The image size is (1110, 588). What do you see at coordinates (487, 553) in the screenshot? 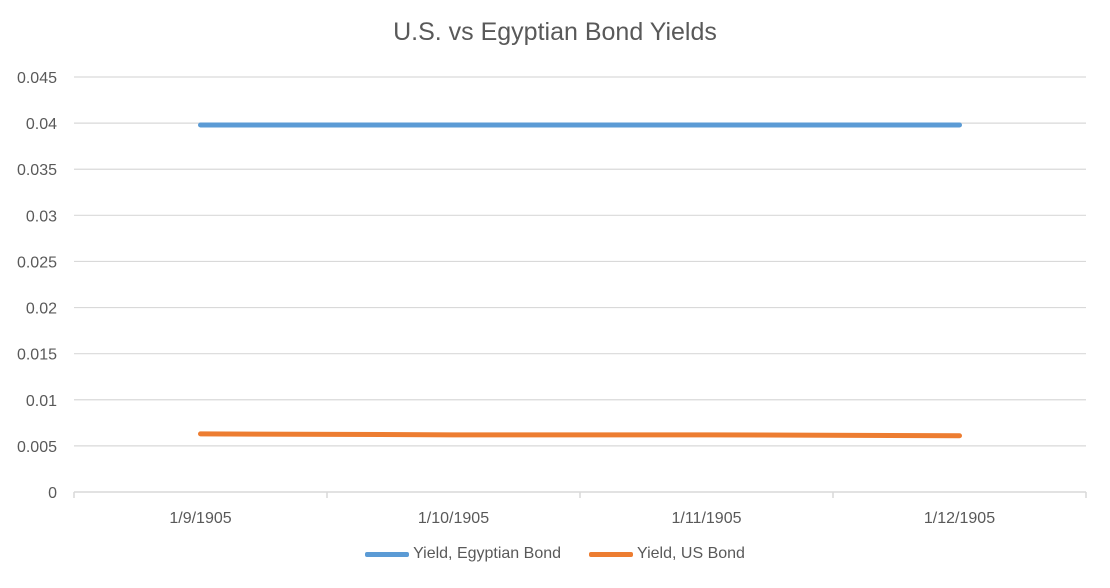
I see `legend-label-egyptian-bond: Yield, Egyptian Bond` at bounding box center [487, 553].